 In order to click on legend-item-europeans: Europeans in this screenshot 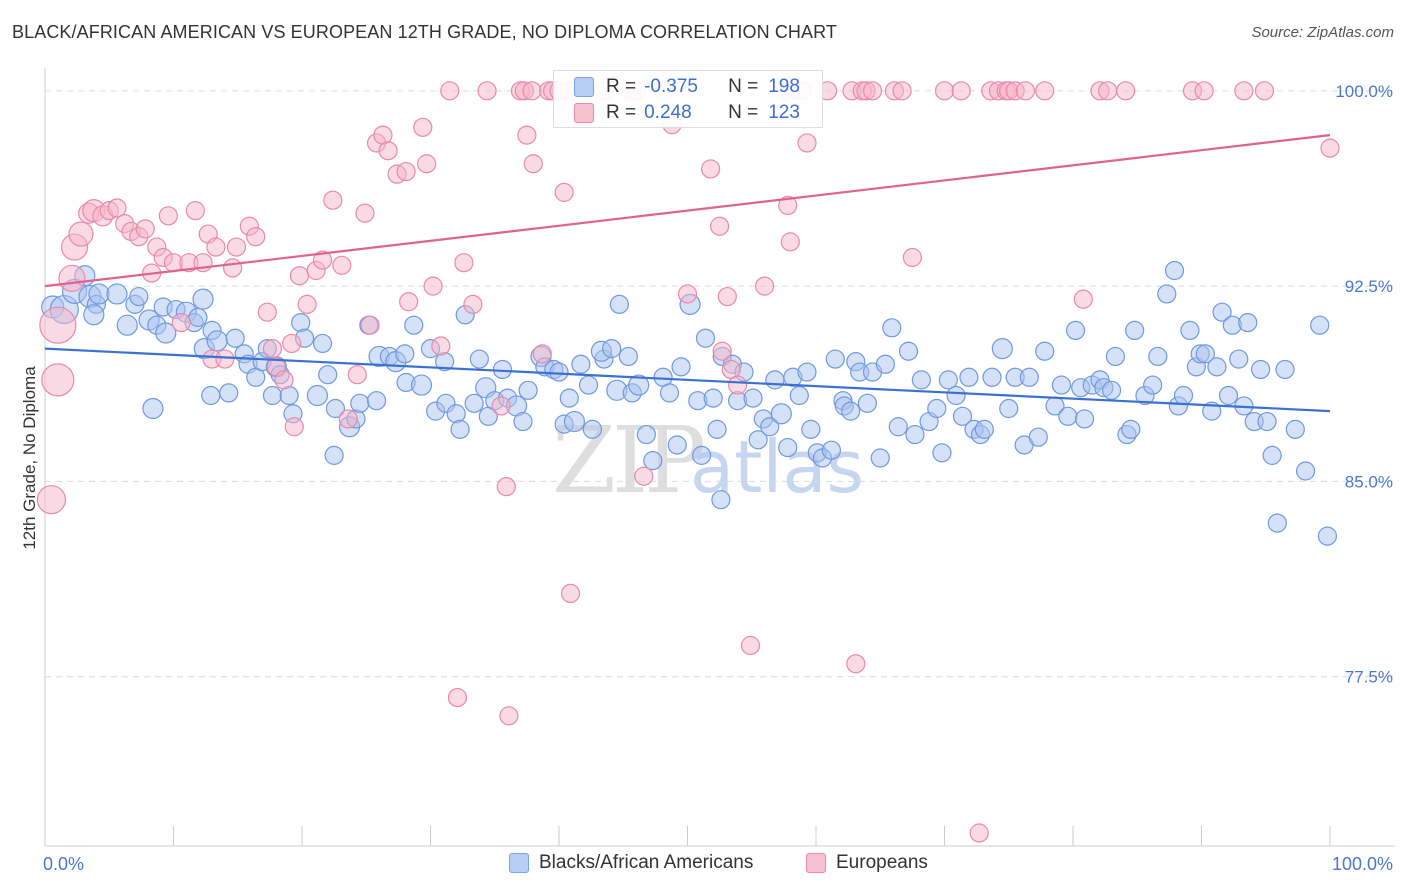, I will do `click(867, 863)`.